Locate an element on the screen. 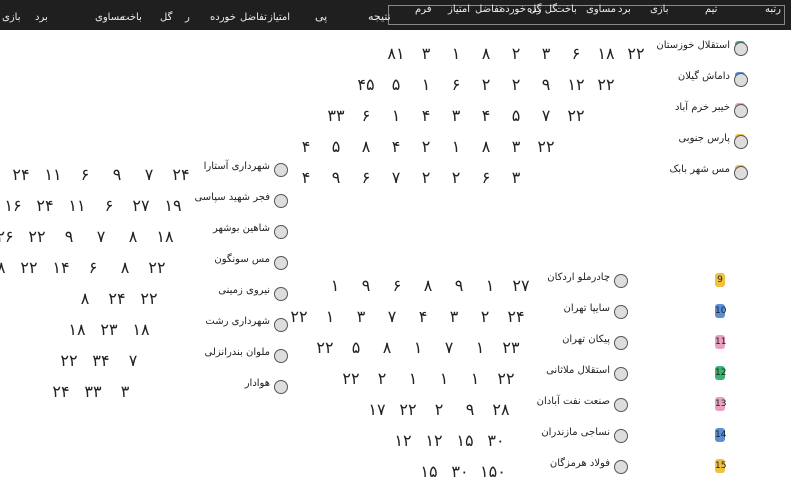 Image resolution: width=791 pixels, height=481 pixels. team-name: صنعت نفت آبادان is located at coordinates (573, 401).